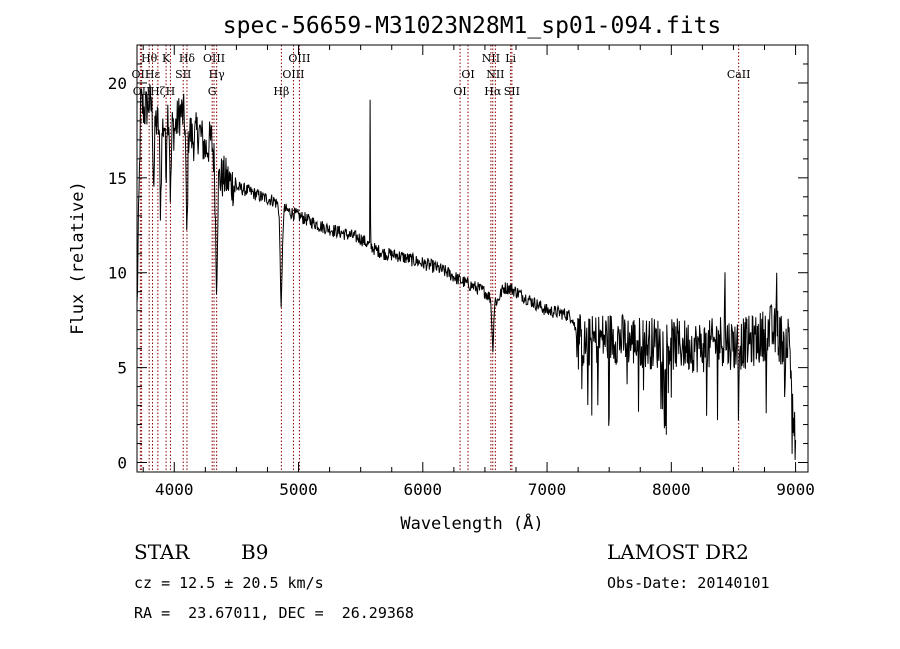 The height and width of the screenshot is (649, 900). Describe the element at coordinates (423, 489) in the screenshot. I see `x-tick-label-2: 6000` at that location.